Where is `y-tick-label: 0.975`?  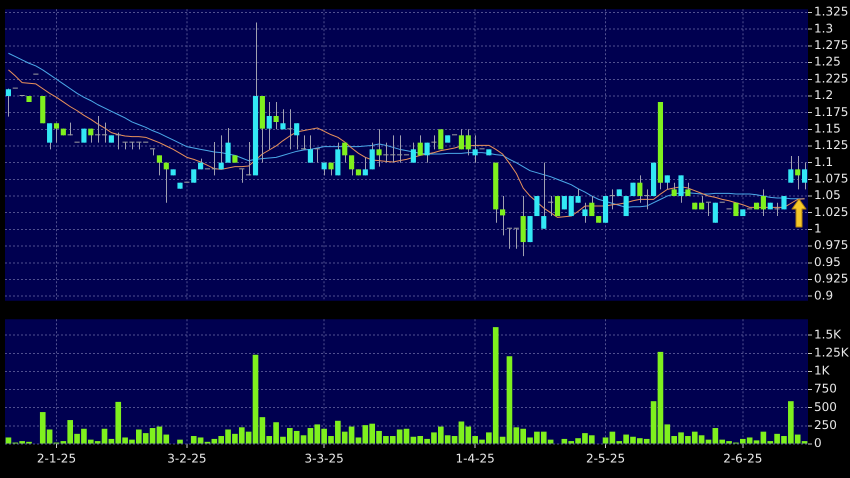 y-tick-label: 0.975 is located at coordinates (831, 245).